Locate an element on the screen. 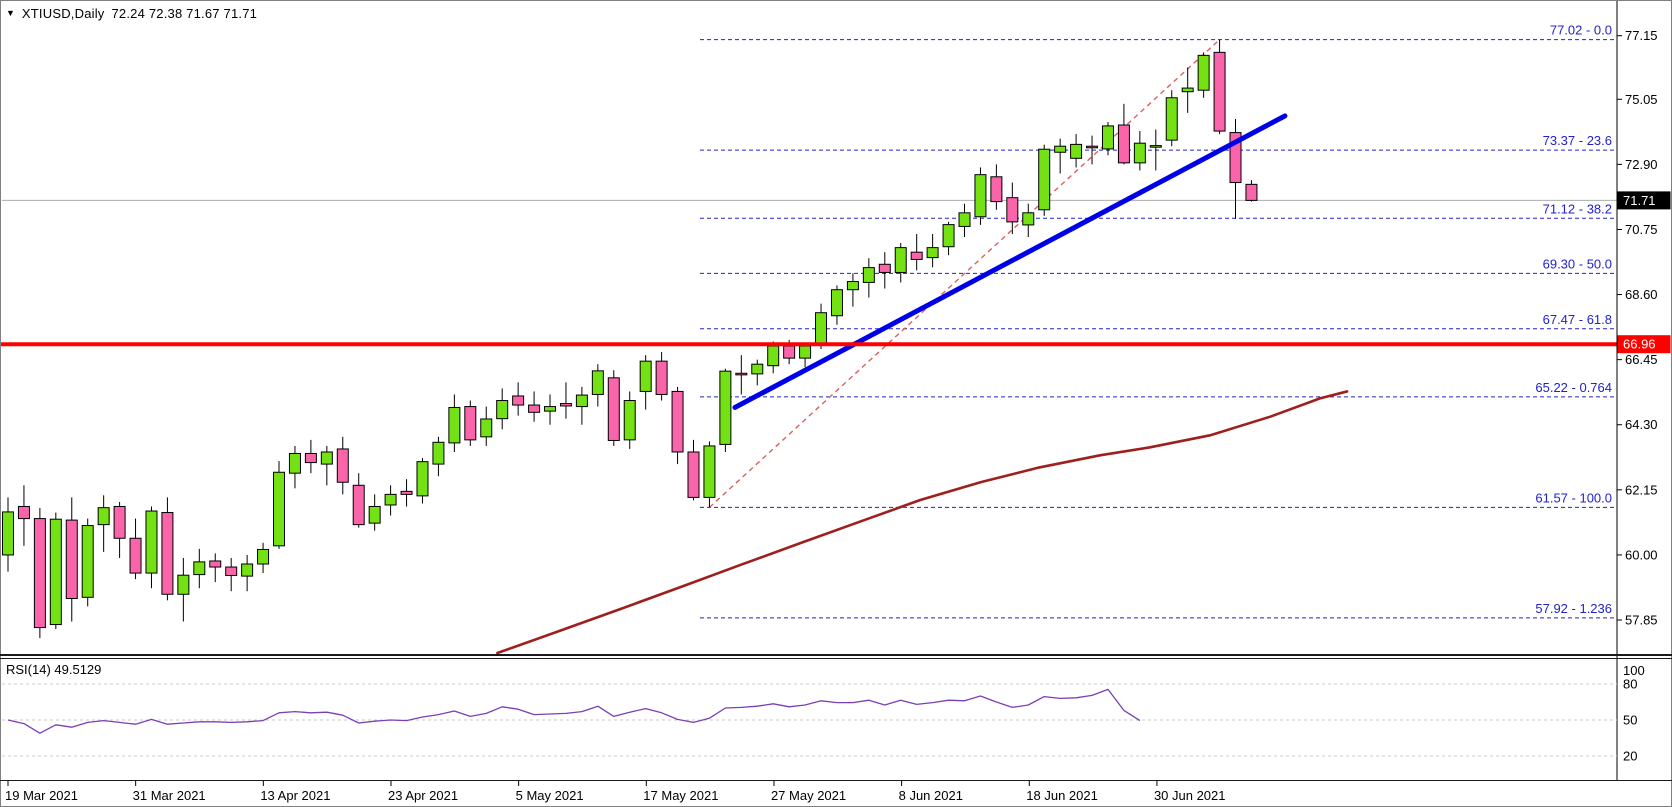  rsi-line is located at coordinates (574, 711).